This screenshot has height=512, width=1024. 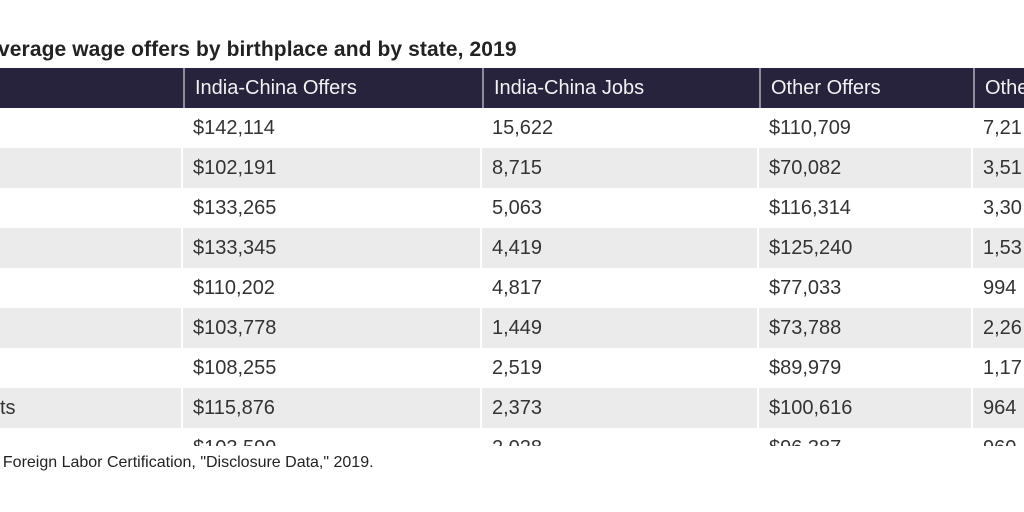 What do you see at coordinates (998, 328) in the screenshot?
I see `cell-other-jobs: 2,26` at bounding box center [998, 328].